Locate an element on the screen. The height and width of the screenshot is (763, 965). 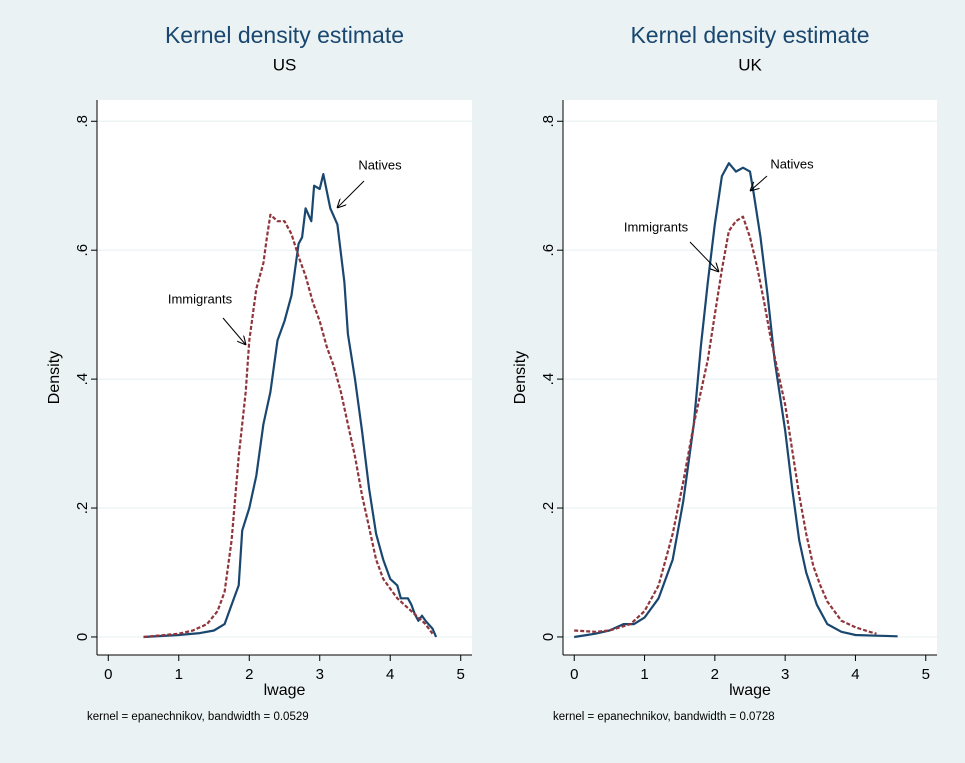
chart-subtitle: UK is located at coordinates (750, 64).